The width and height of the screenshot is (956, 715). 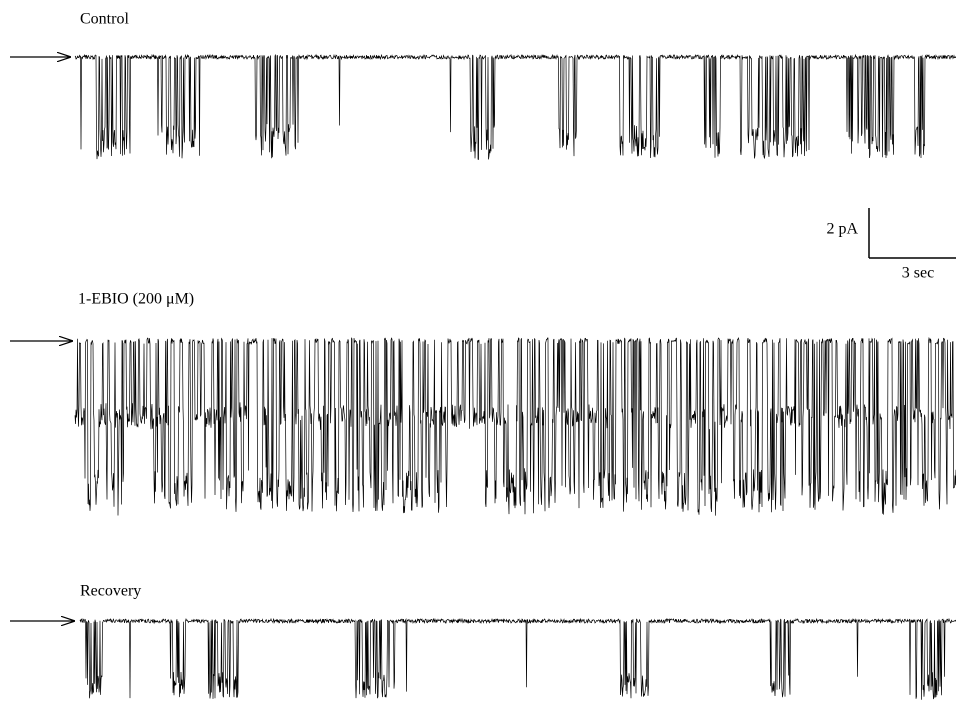 What do you see at coordinates (136, 299) in the screenshot?
I see `panel-label: 1-EBIO (200 μM)` at bounding box center [136, 299].